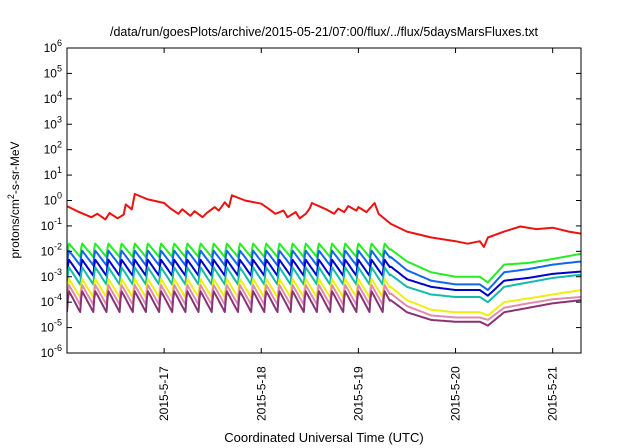  I want to click on y-tick-label-7: 10¹, so click(53, 173).